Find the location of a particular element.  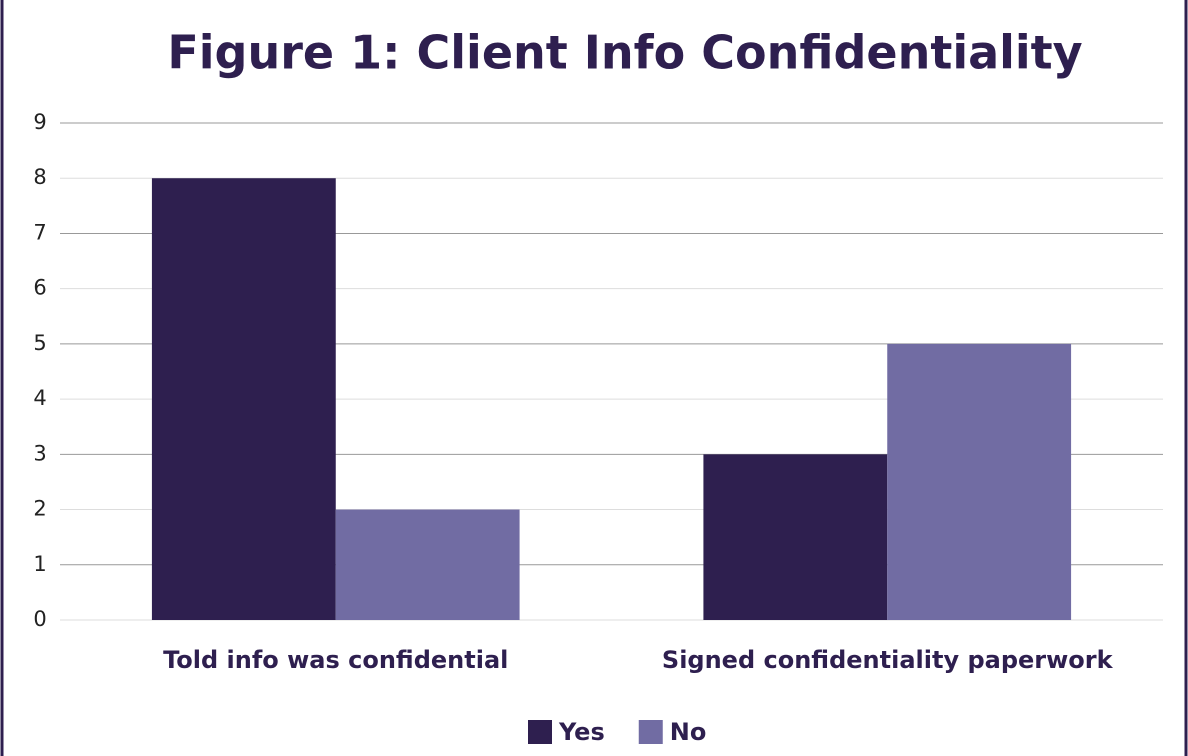

legend-label: No is located at coordinates (688, 732).